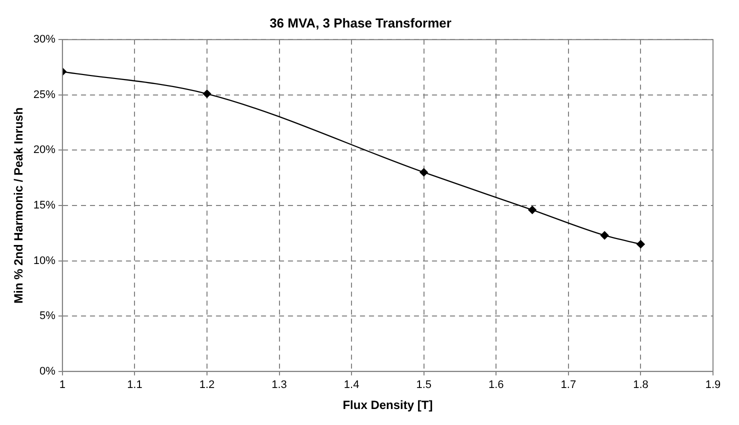 This screenshot has width=739, height=425. Describe the element at coordinates (44, 206) in the screenshot. I see `y-tick-label: 15%` at that location.